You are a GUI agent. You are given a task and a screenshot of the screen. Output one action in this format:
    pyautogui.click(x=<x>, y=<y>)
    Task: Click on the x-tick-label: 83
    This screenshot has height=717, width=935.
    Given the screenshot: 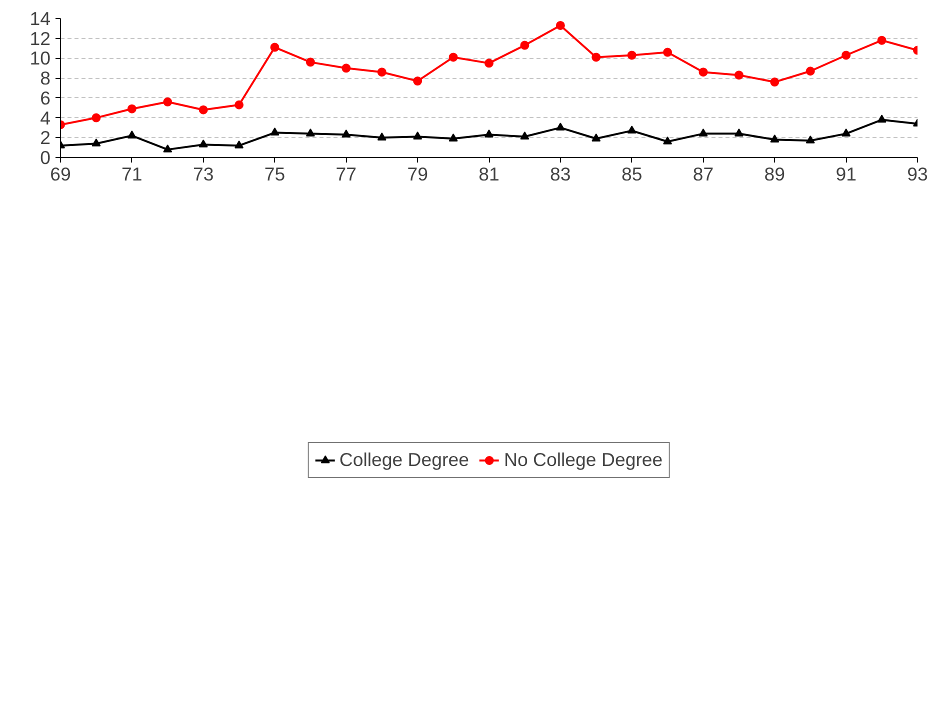 What is the action you would take?
    pyautogui.click(x=560, y=174)
    